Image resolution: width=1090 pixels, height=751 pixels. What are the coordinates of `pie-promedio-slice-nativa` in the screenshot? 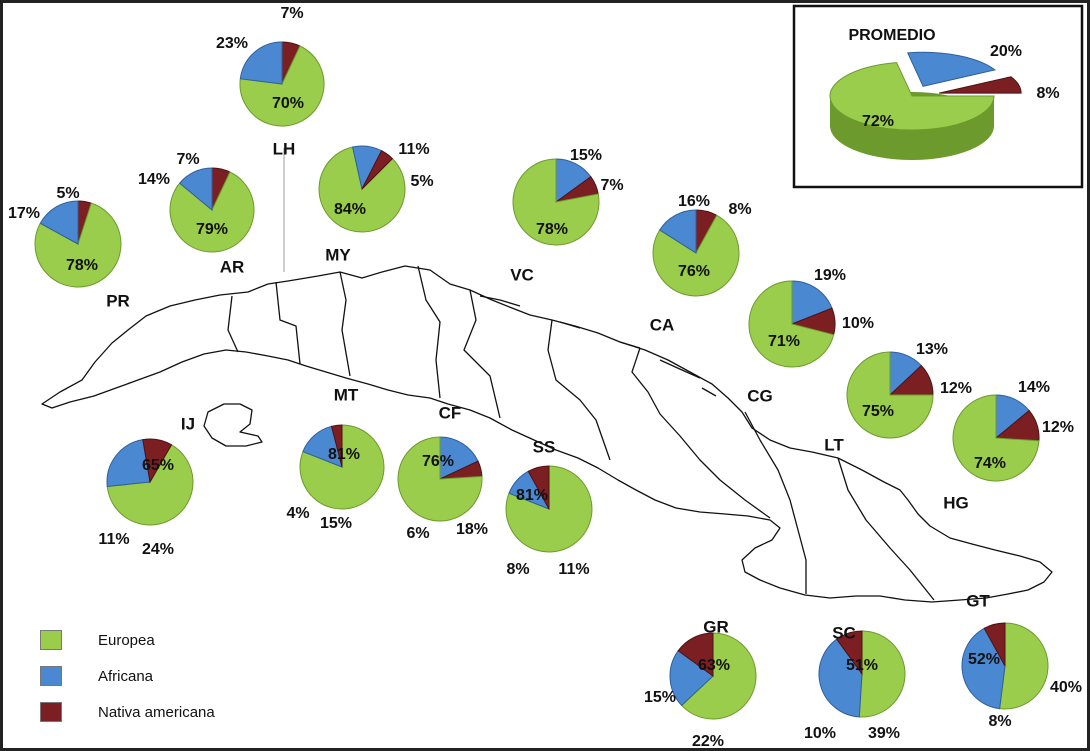 It's located at (980, 85).